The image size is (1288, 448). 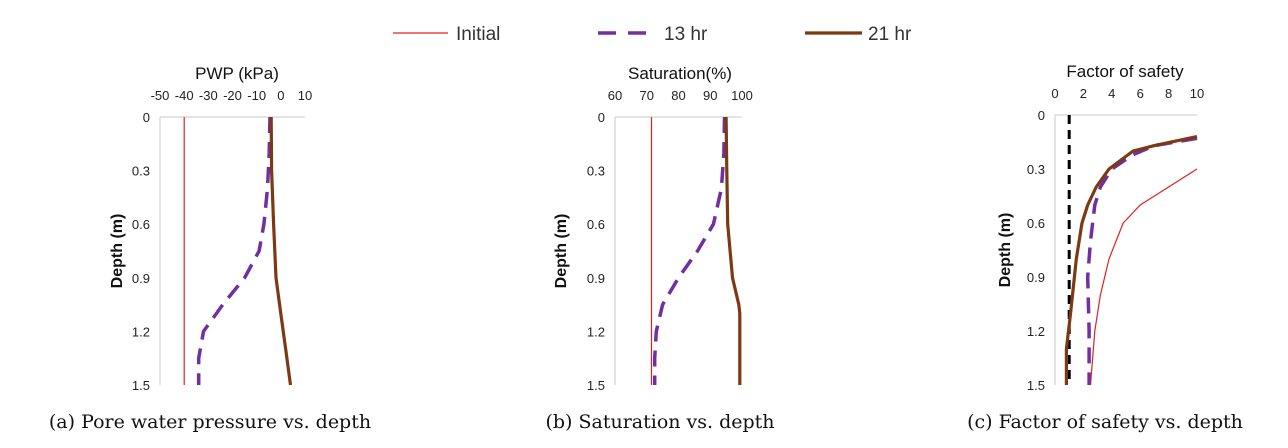 I want to click on legend-label-0: Initial, so click(x=478, y=34).